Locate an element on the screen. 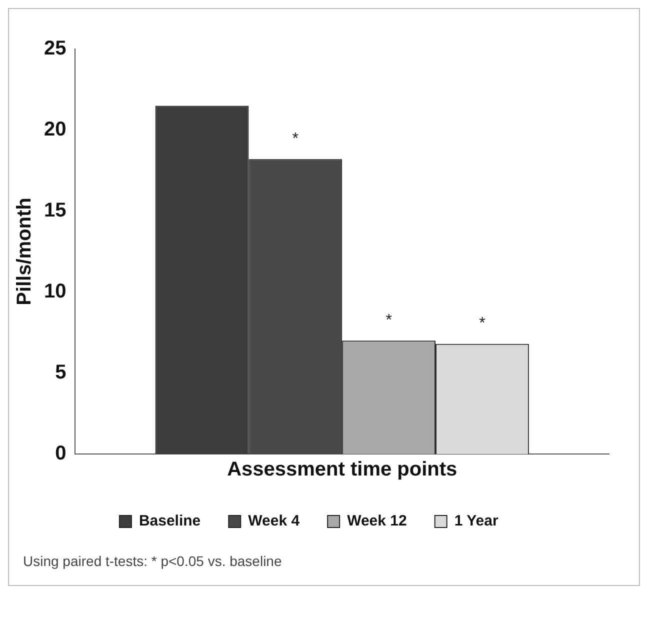  y-tick-label: 20 is located at coordinates (55, 129).